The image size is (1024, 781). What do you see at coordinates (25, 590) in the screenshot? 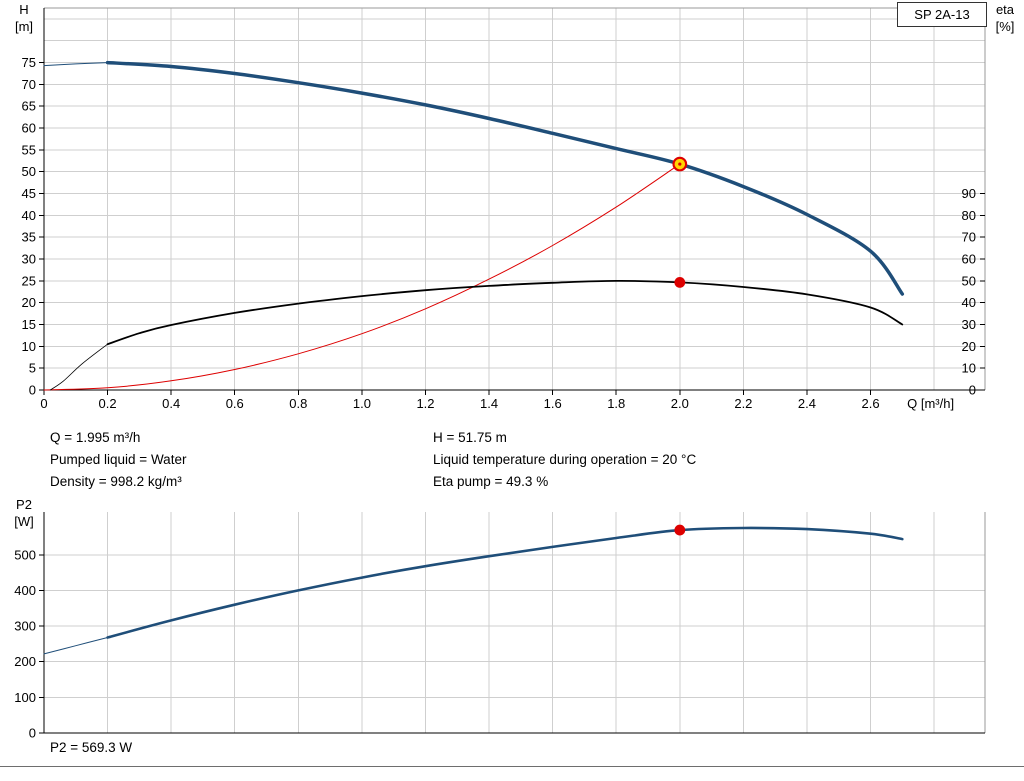
I see `svg-text: 400` at bounding box center [25, 590].